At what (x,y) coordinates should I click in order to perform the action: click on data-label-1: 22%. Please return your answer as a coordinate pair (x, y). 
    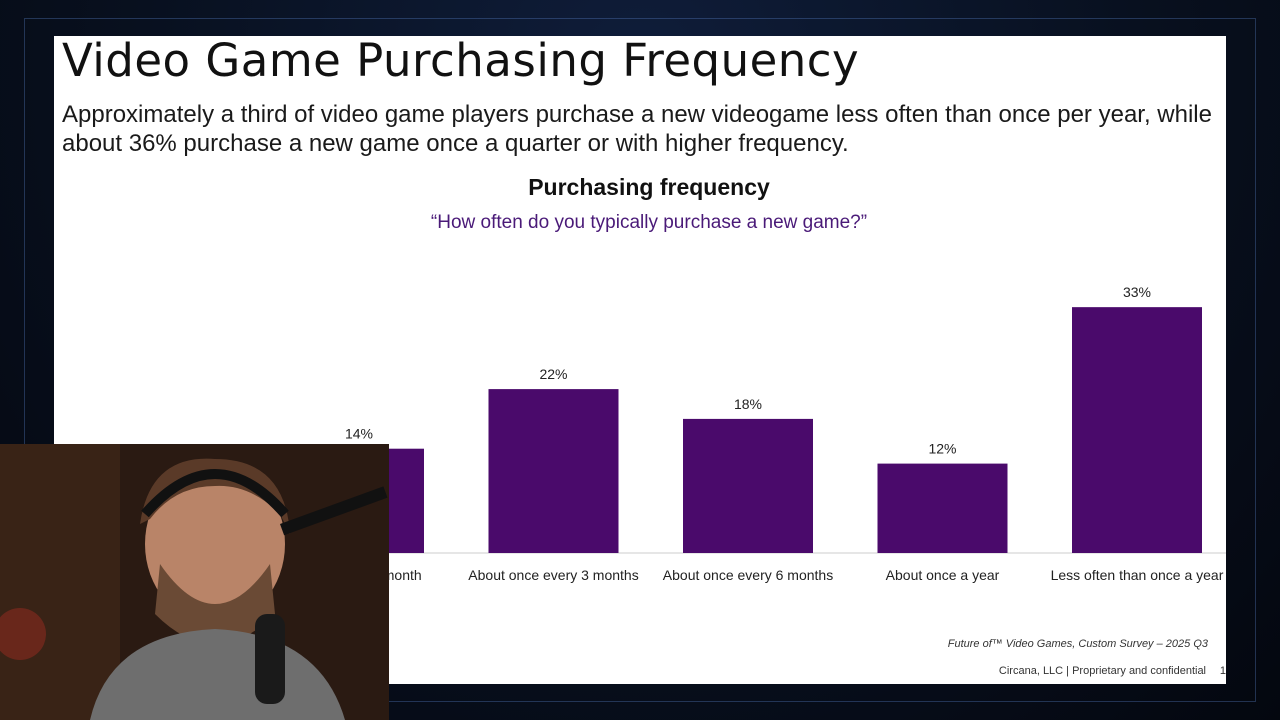
    Looking at the image, I should click on (553, 374).